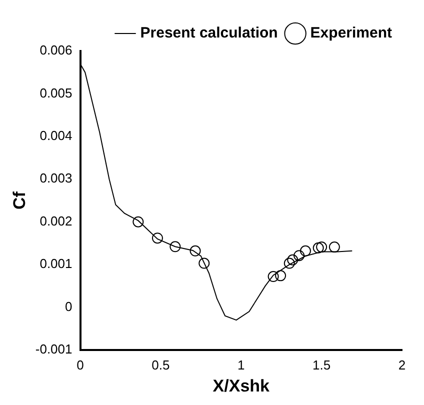 The width and height of the screenshot is (424, 405). I want to click on y-tick-label: 0.003, so click(56, 178).